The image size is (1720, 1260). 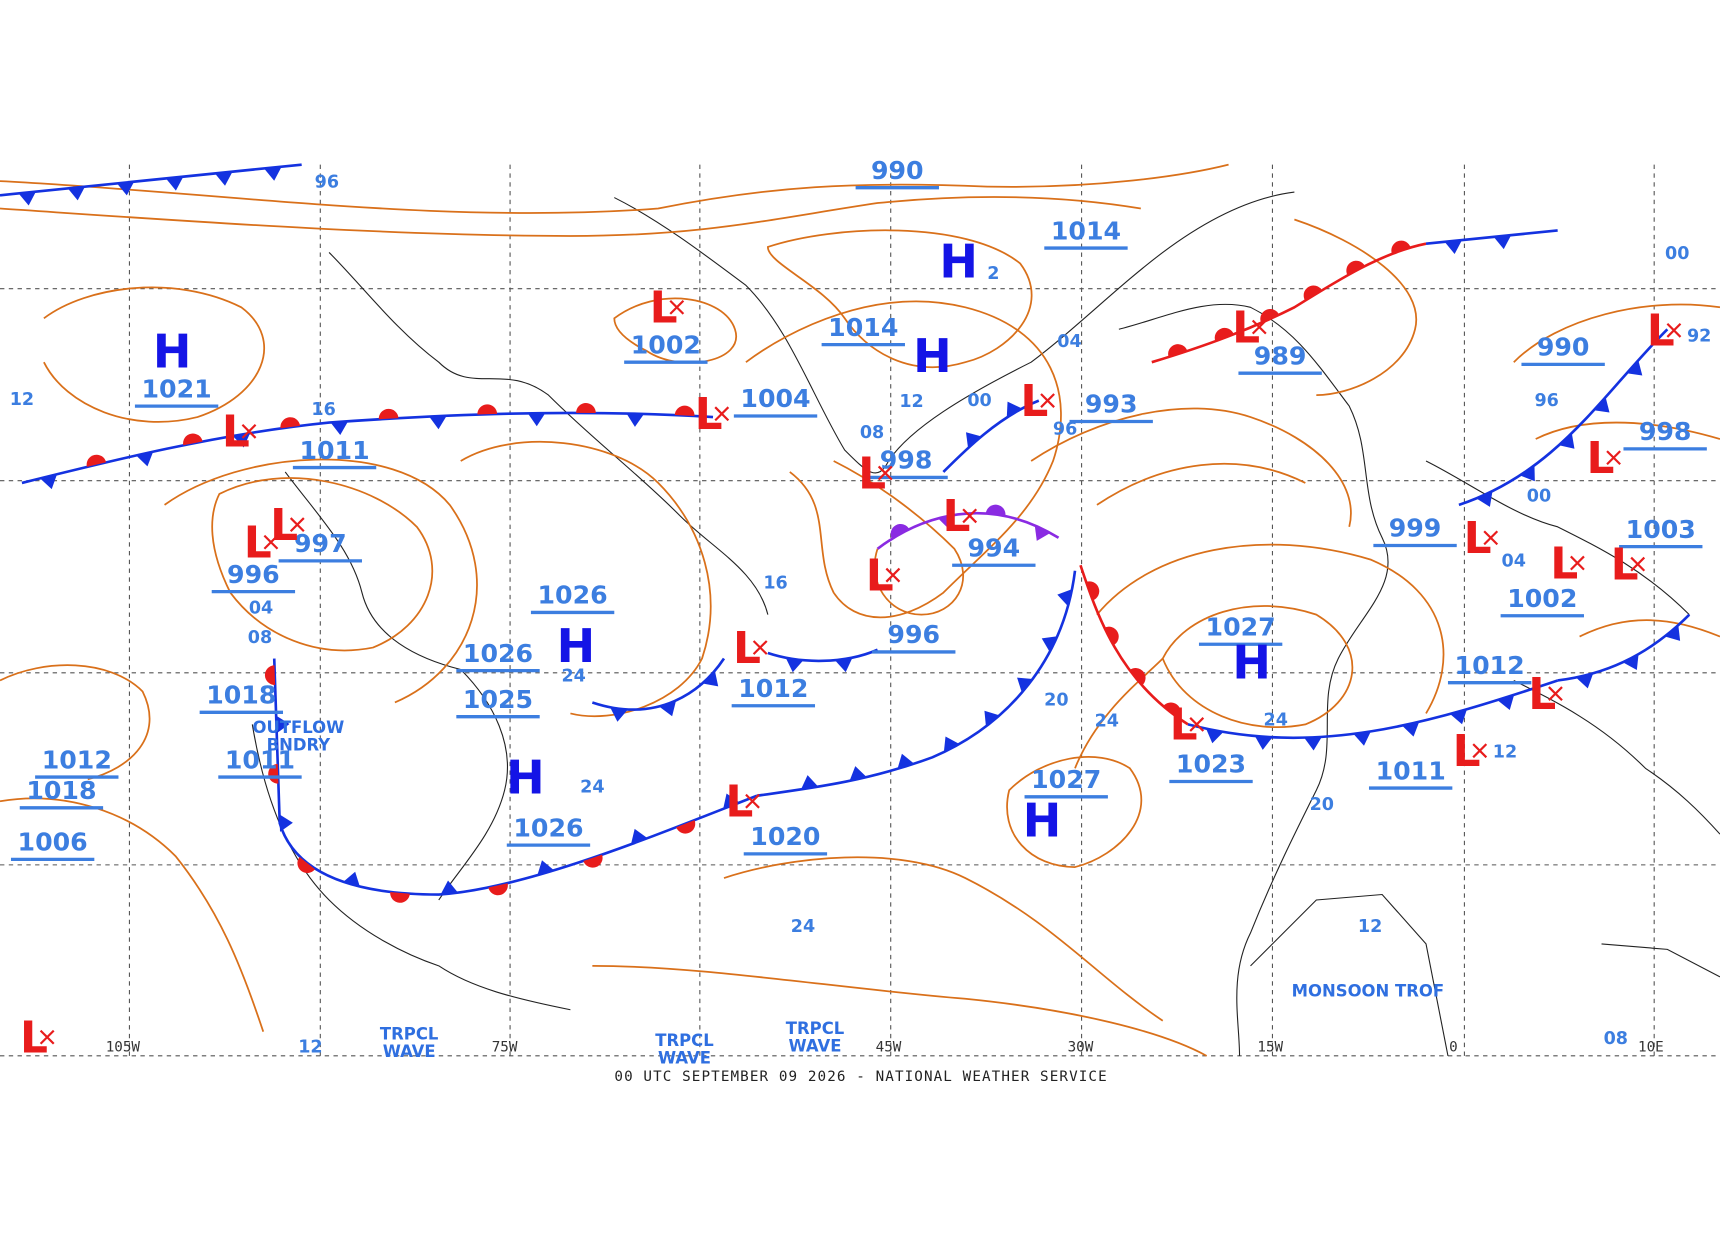 I want to click on longitude-label: 45W, so click(x=889, y=1047).